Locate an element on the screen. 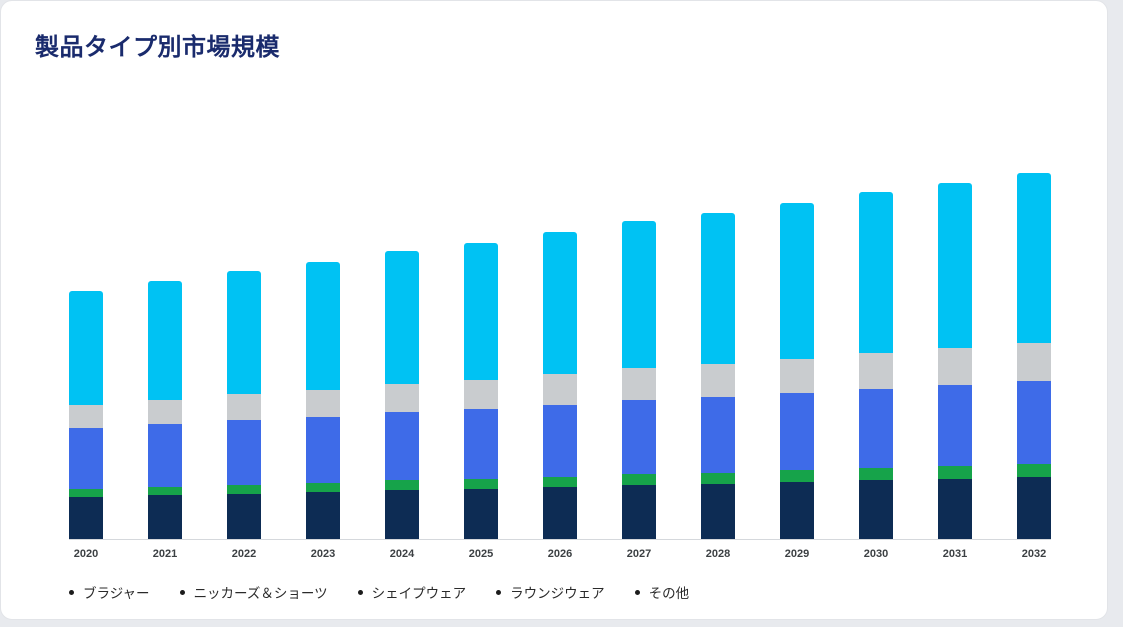 This screenshot has height=627, width=1123. bar-2031 is located at coordinates (955, 361).